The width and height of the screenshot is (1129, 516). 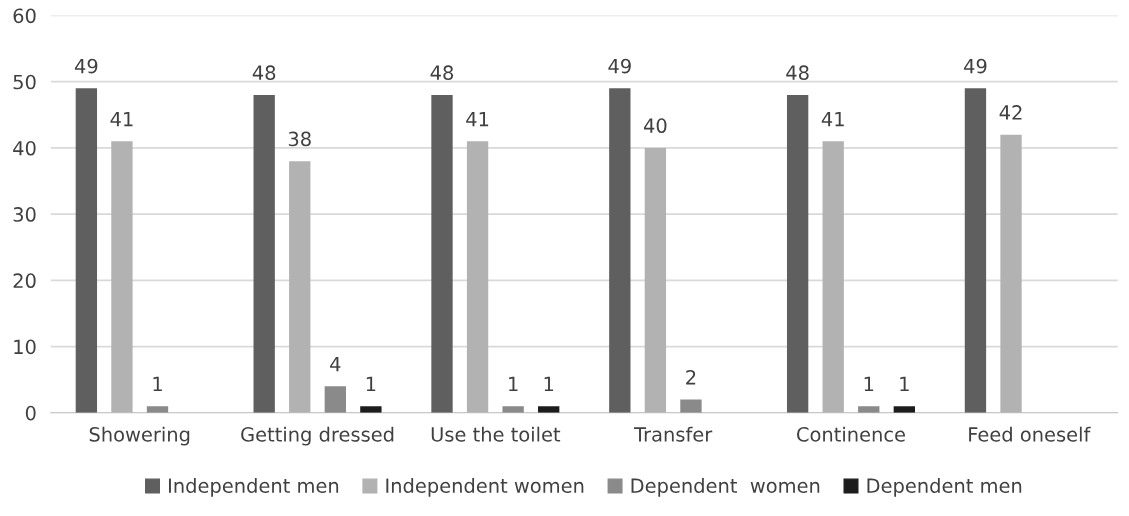 I want to click on y-tick-label: 30, so click(x=24, y=214).